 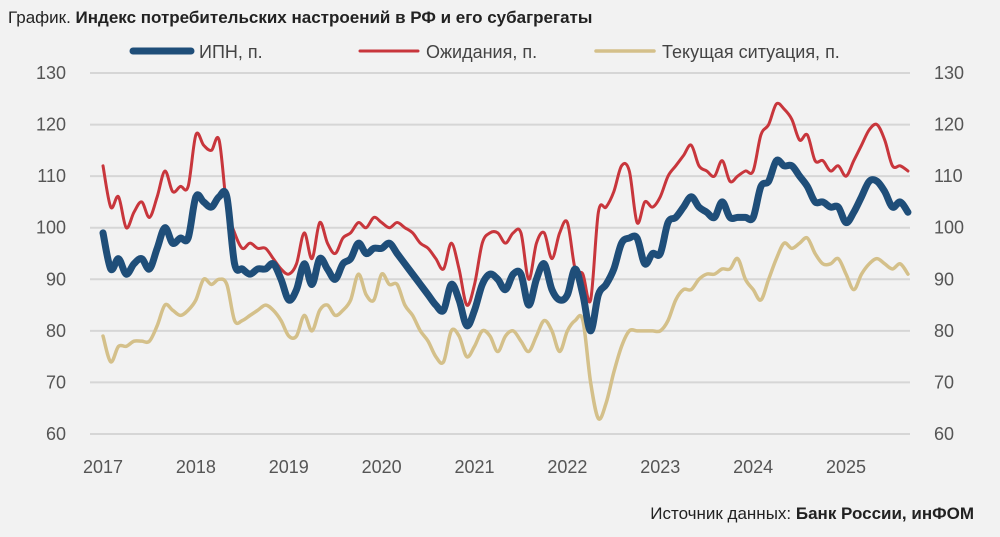 What do you see at coordinates (753, 467) in the screenshot?
I see `x-tick-2024: 2024` at bounding box center [753, 467].